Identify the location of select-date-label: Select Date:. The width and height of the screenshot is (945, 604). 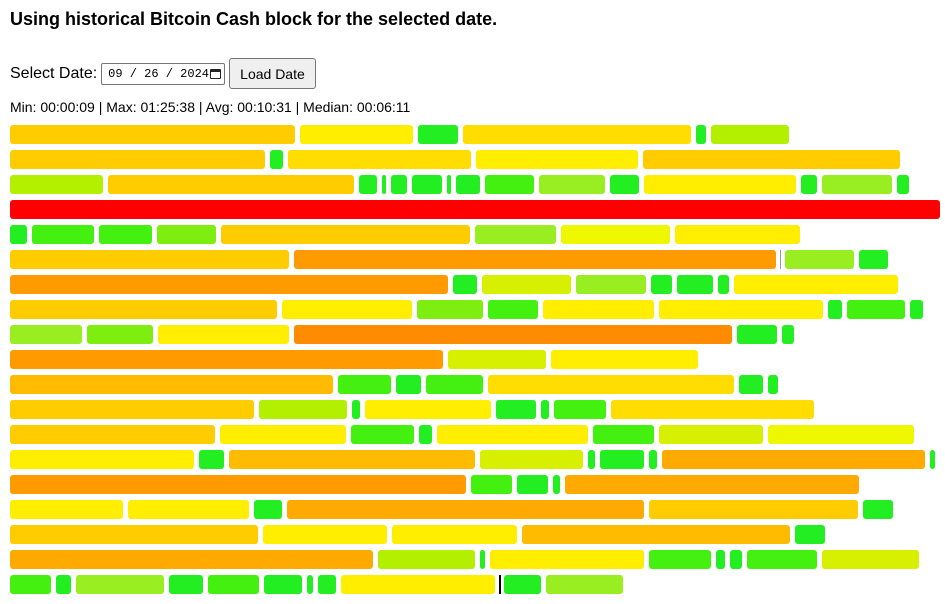
(54, 73).